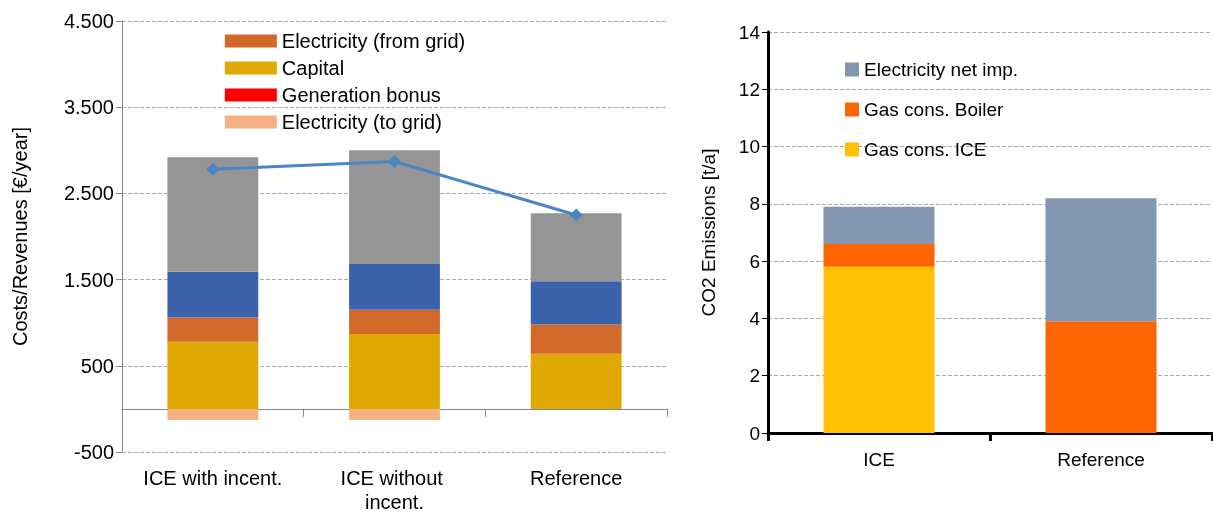  Describe the element at coordinates (925, 149) in the screenshot. I see `legend-label: Gas cons. ICE` at that location.